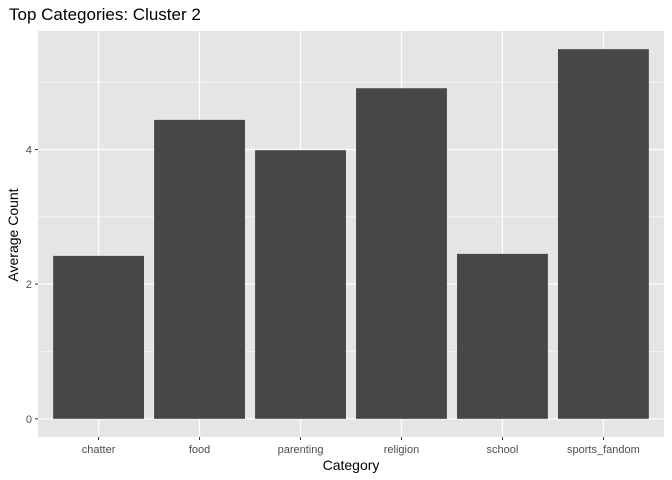  Describe the element at coordinates (351, 465) in the screenshot. I see `x-axis-title: Category` at that location.